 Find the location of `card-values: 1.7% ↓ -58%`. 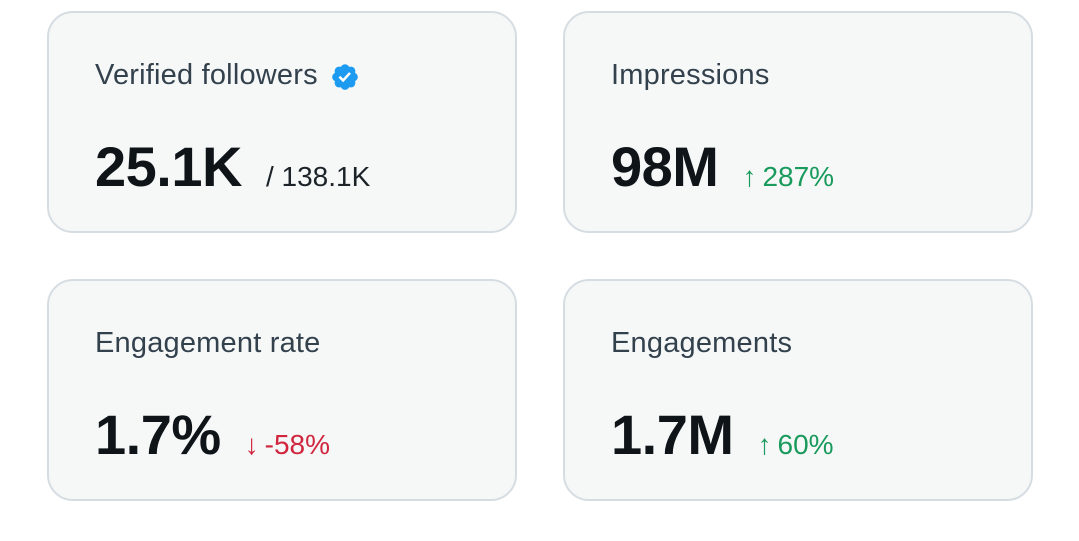

card-values: 1.7% ↓ -58% is located at coordinates (212, 435).